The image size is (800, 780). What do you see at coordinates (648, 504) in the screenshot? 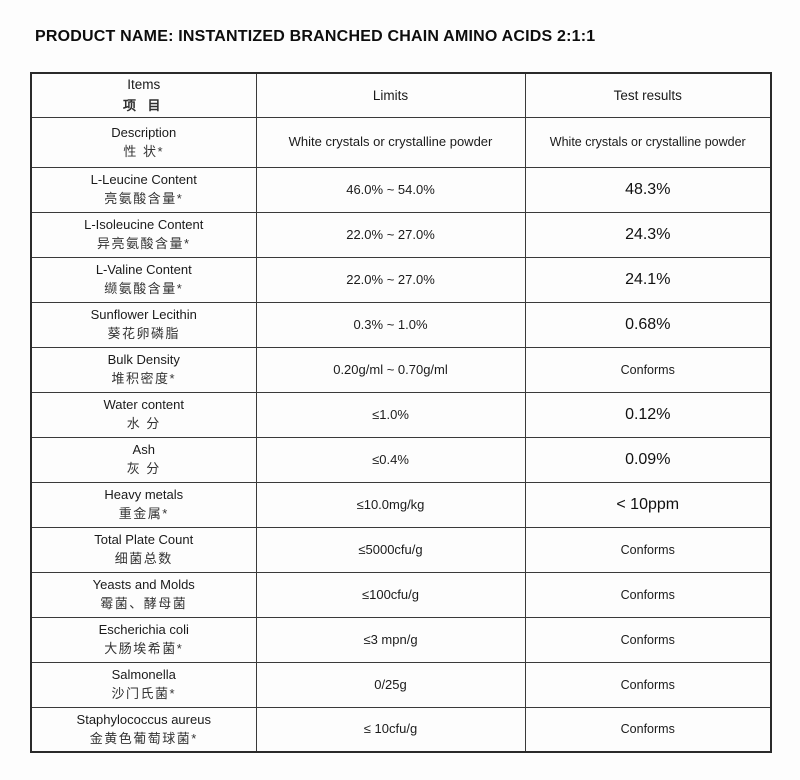
I see `result-cell: < 10ppm` at bounding box center [648, 504].